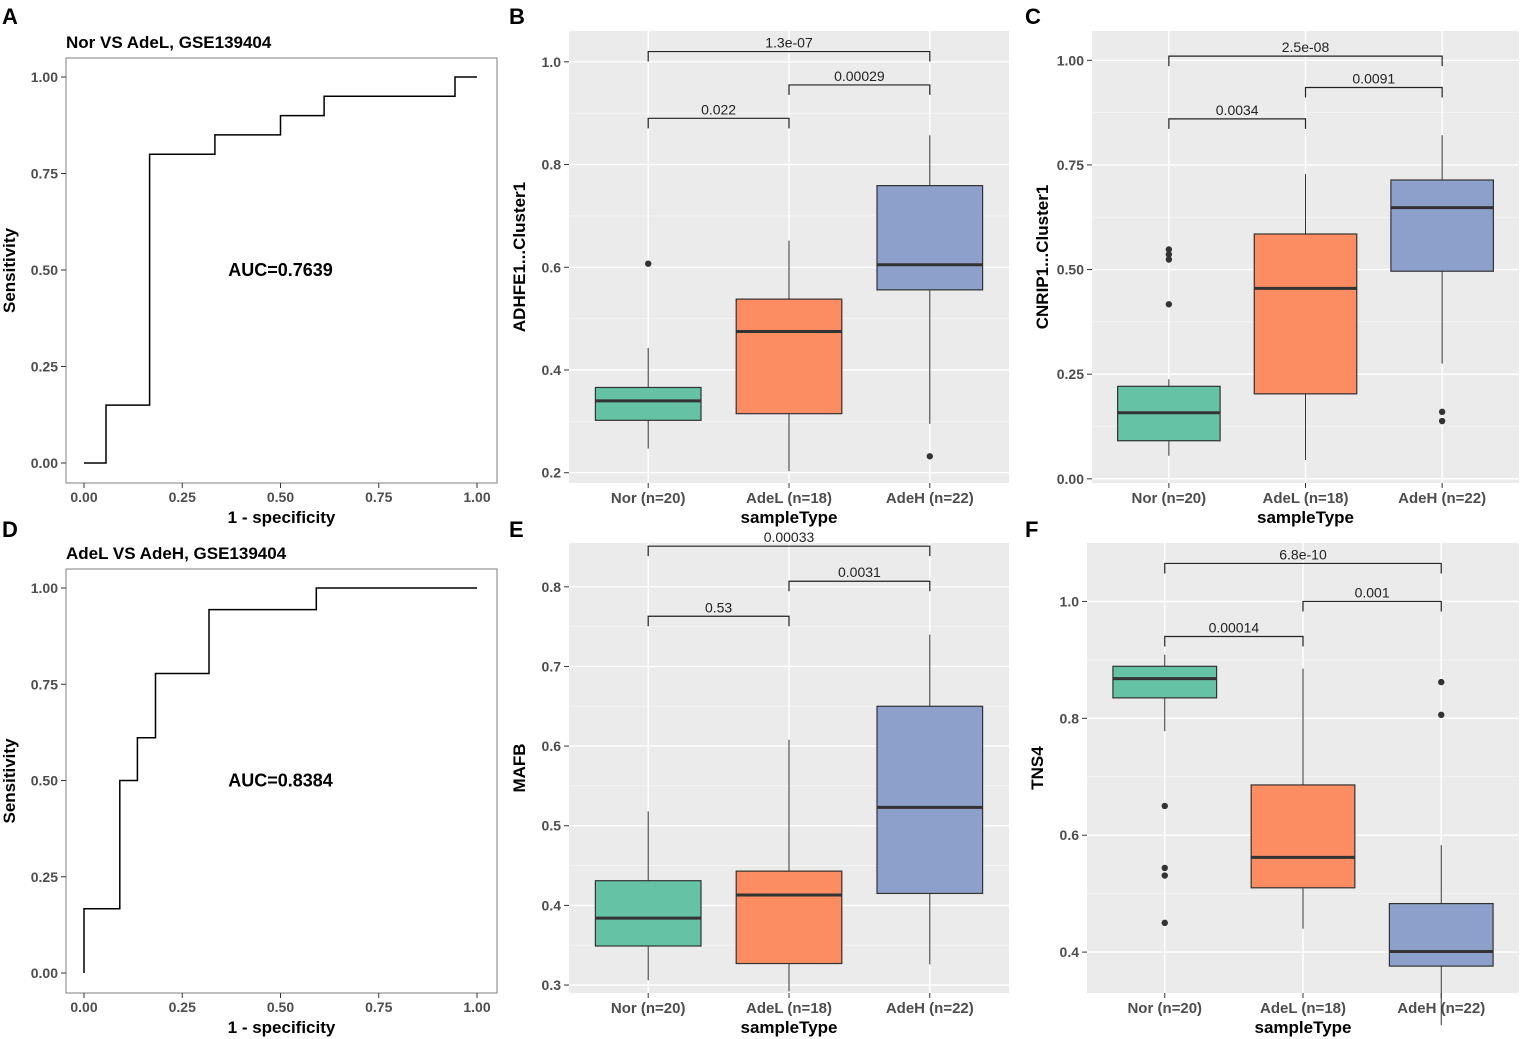 This screenshot has width=1521, height=1039. I want to click on panel-letter-e: E, so click(516, 529).